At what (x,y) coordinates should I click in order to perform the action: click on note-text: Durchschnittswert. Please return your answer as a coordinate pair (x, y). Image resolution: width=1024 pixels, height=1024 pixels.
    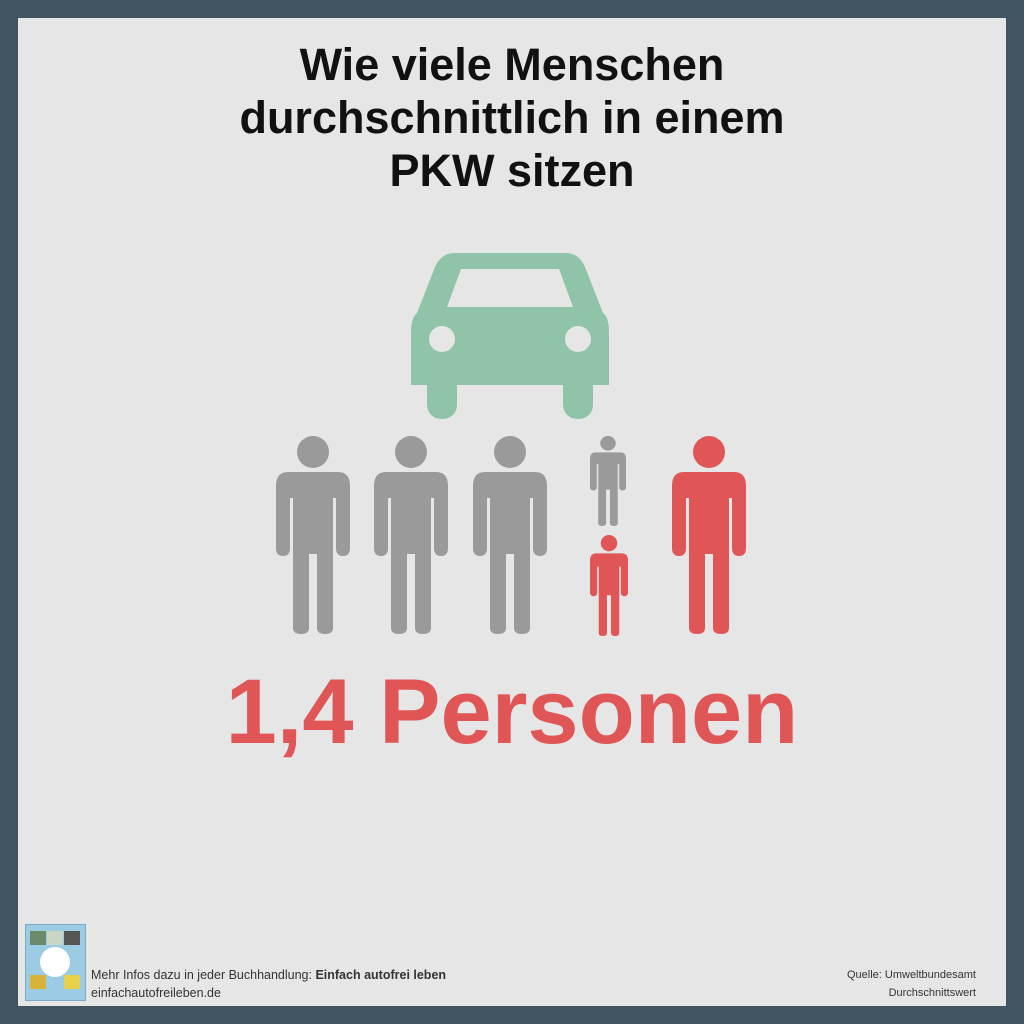
    Looking at the image, I should click on (932, 993).